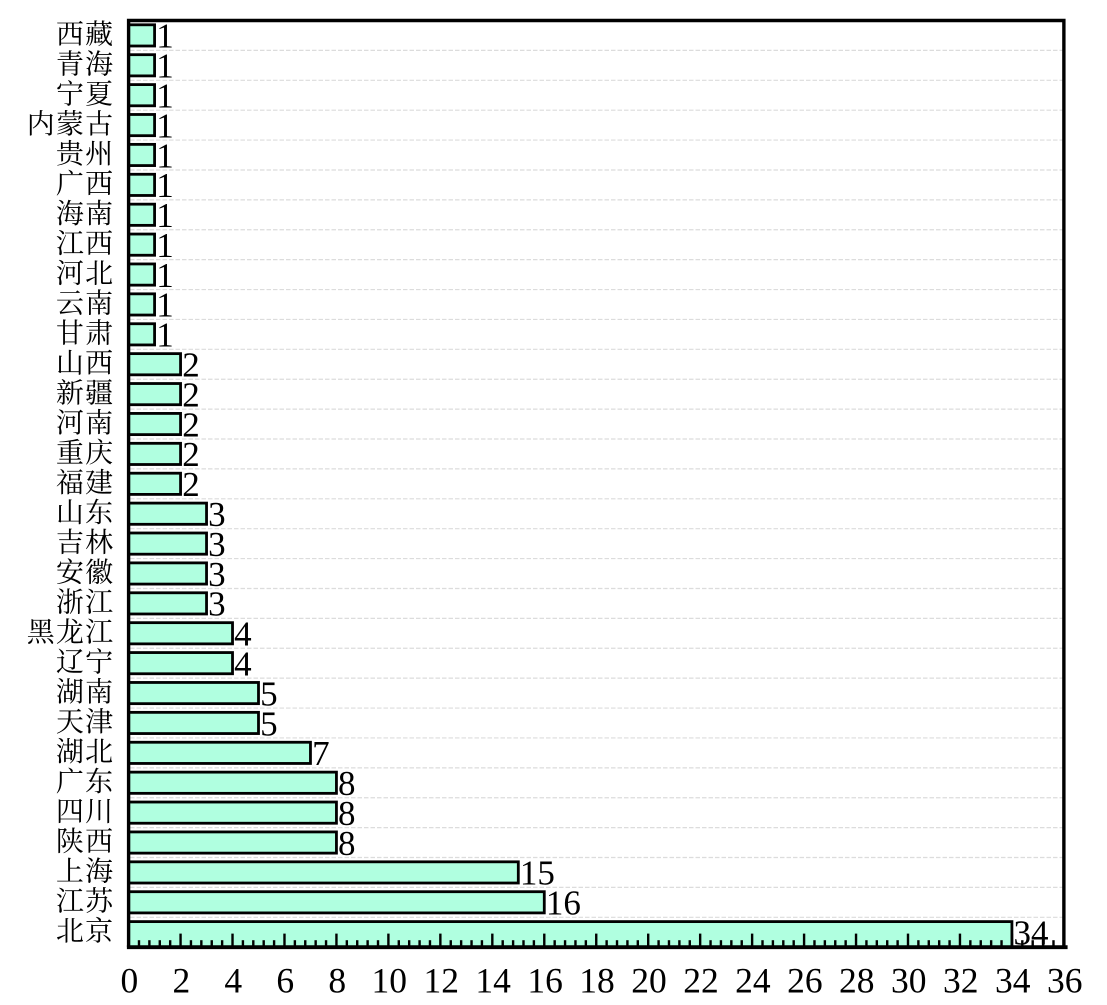 The image size is (1107, 1005). I want to click on svg-text: 24, so click(753, 981).